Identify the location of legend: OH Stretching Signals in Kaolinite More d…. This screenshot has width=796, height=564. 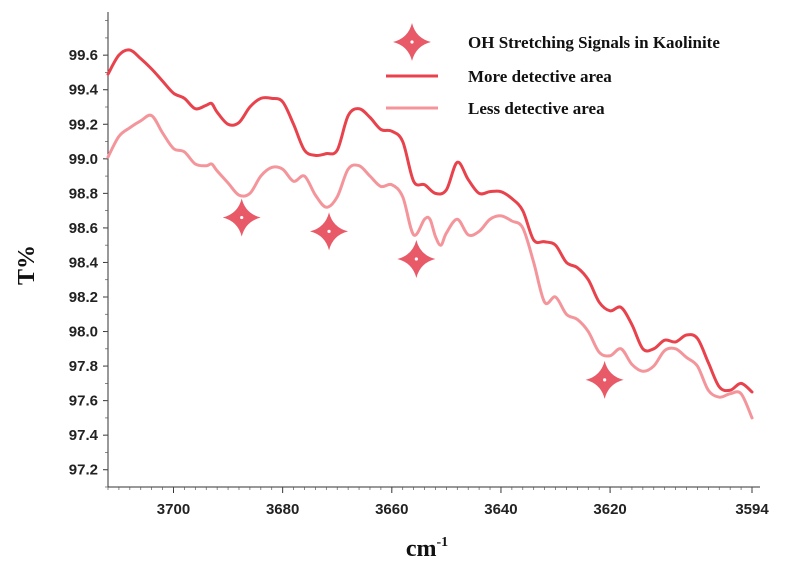
(553, 70).